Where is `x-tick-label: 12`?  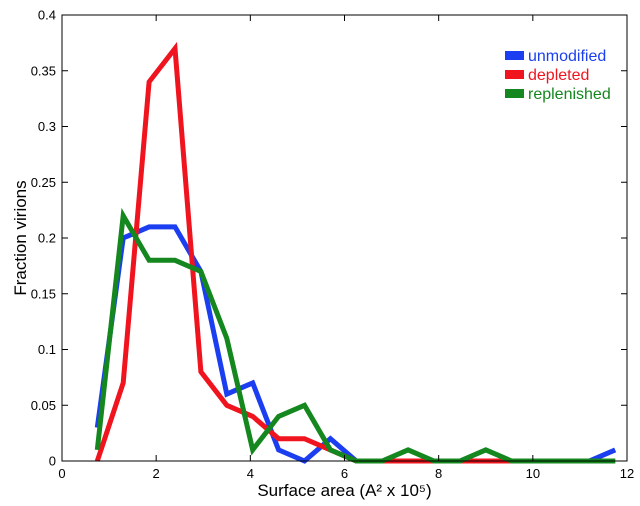
x-tick-label: 12 is located at coordinates (627, 473).